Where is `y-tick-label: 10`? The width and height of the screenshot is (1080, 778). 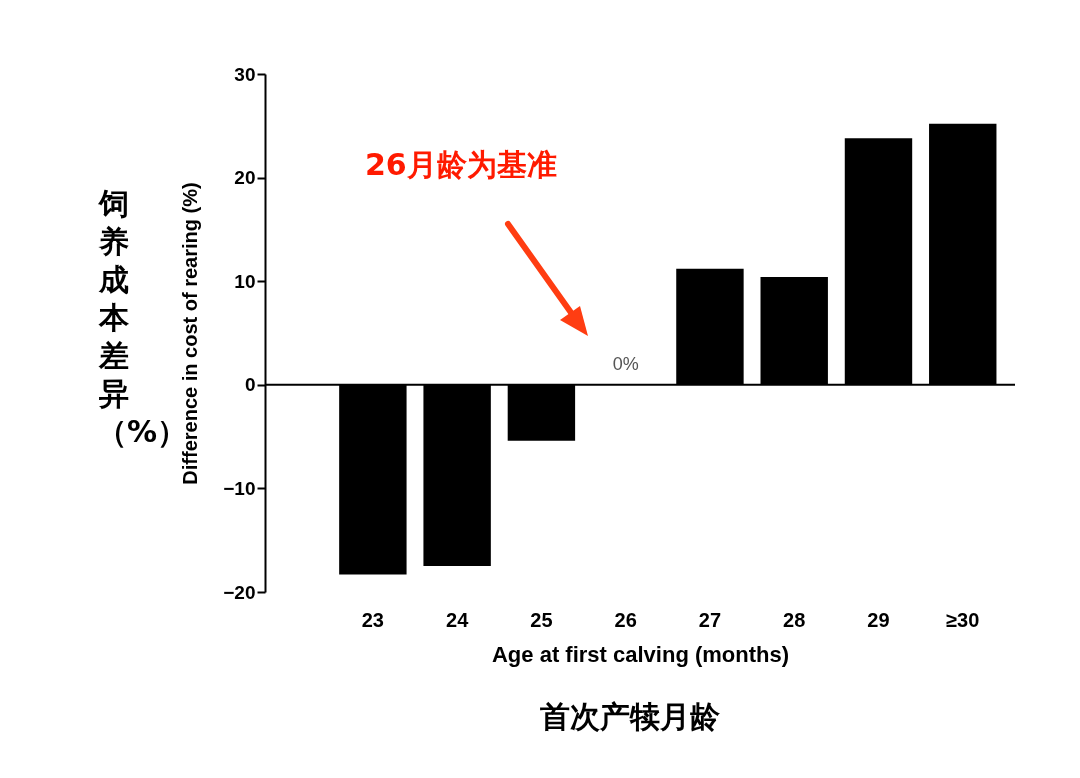
y-tick-label: 10 is located at coordinates (245, 281).